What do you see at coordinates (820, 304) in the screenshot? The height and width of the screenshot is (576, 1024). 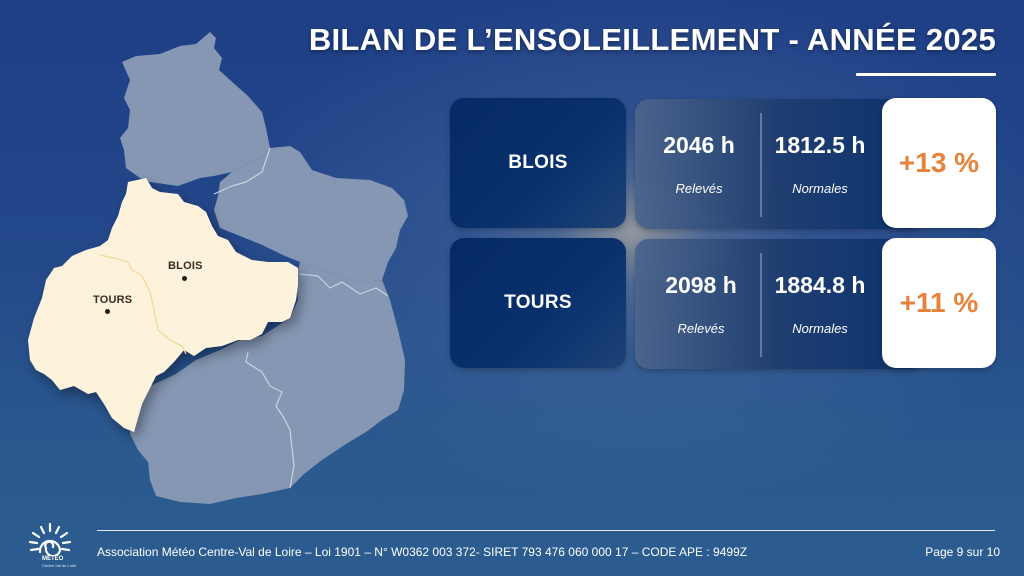 I see `stat-normales: 1884.8 h Normales` at bounding box center [820, 304].